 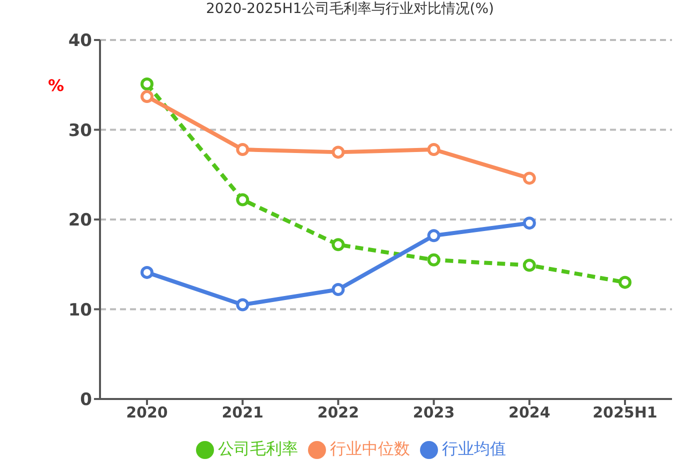 I want to click on y-tick-label: 20, so click(x=80, y=220).